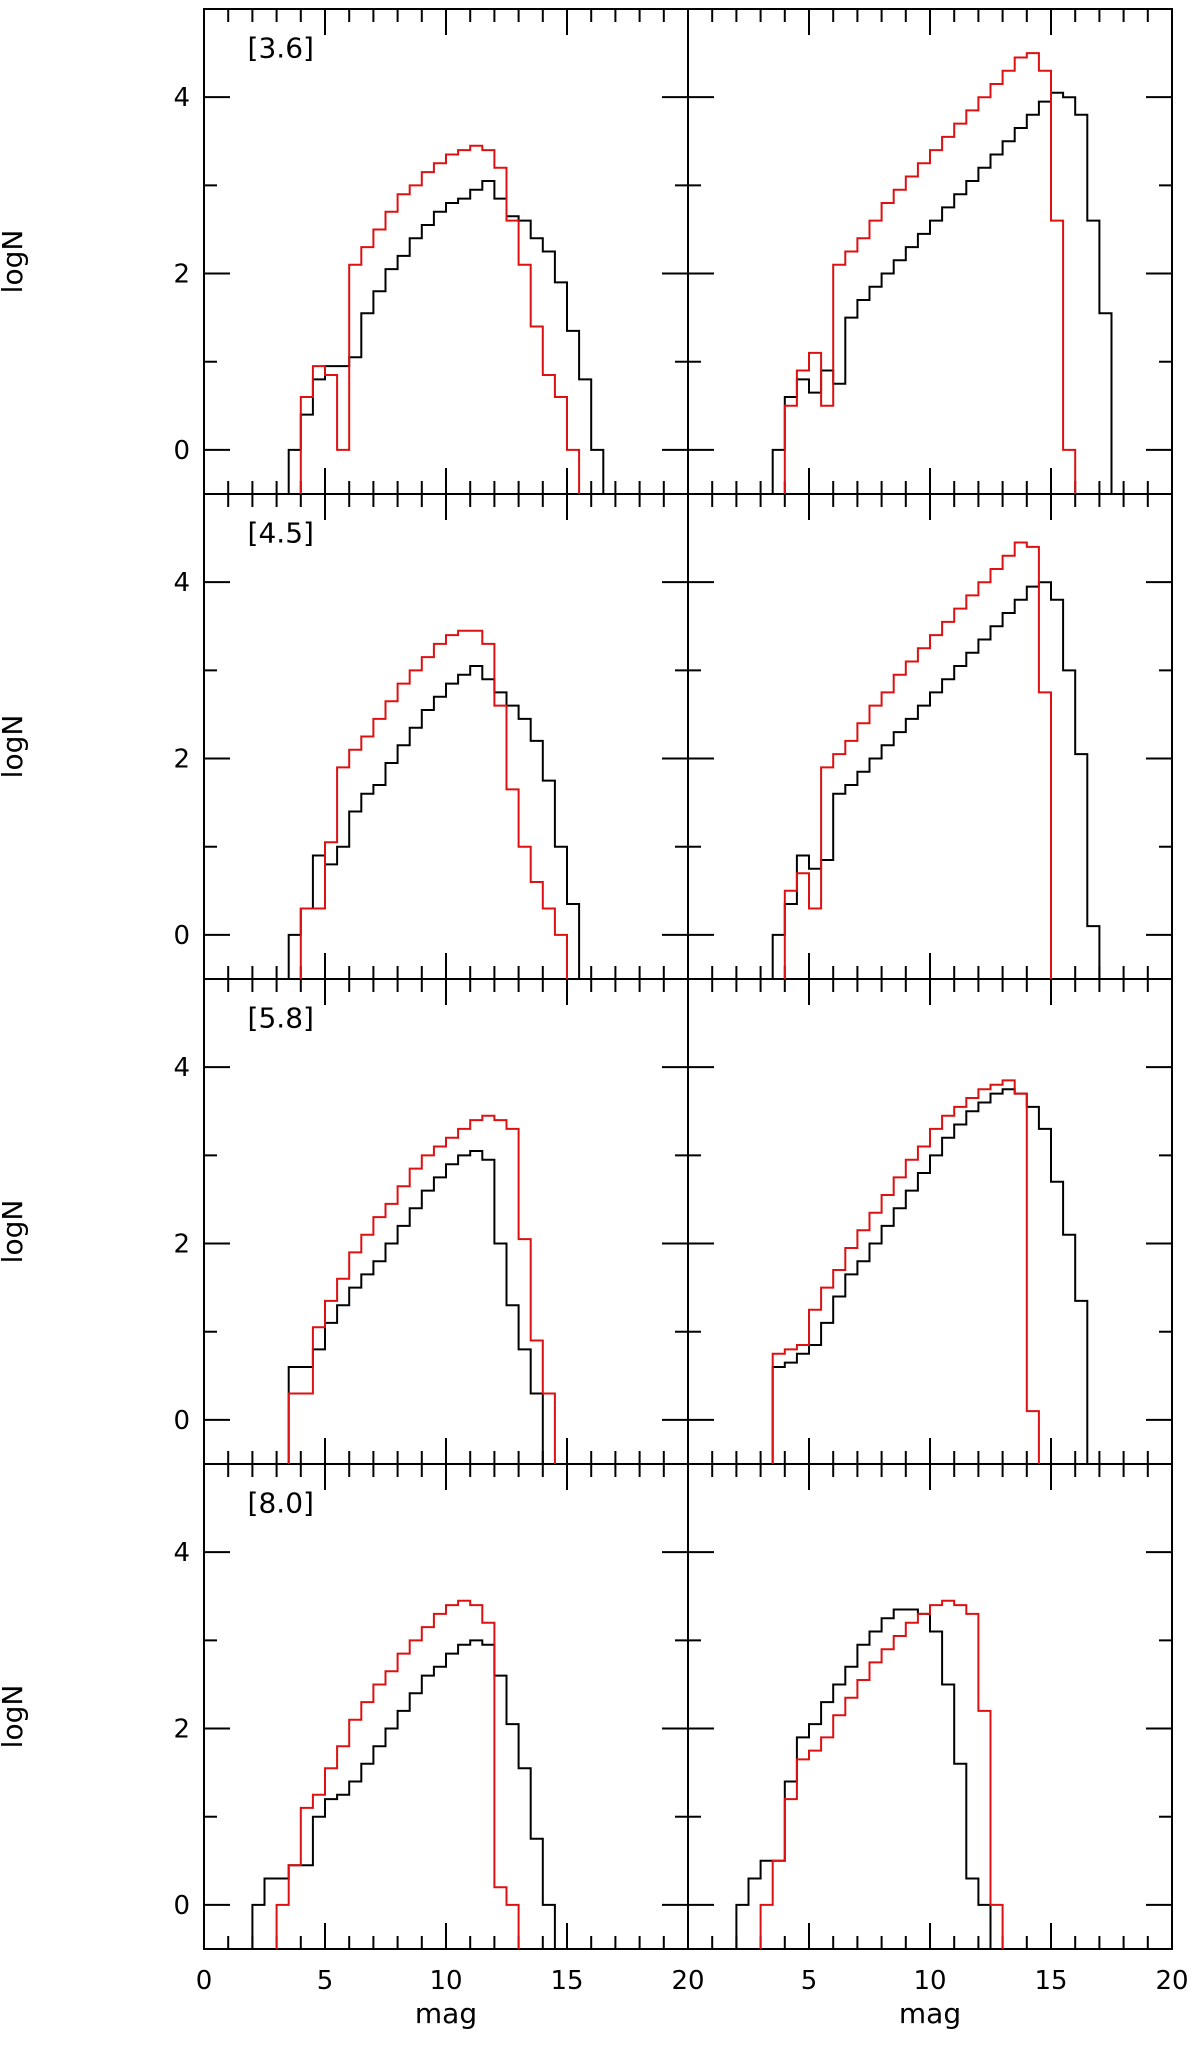  What do you see at coordinates (281, 1503) in the screenshot?
I see `band-label: [8.0]` at bounding box center [281, 1503].